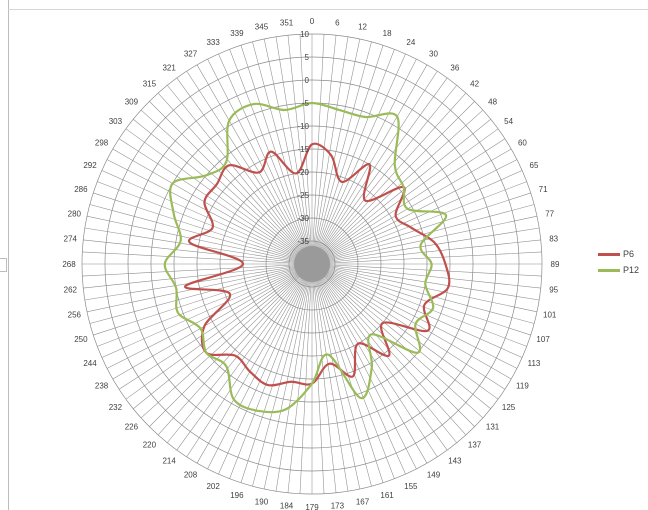 The height and width of the screenshot is (510, 648). Describe the element at coordinates (132, 101) in the screenshot. I see `angle-label-309: 309` at that location.